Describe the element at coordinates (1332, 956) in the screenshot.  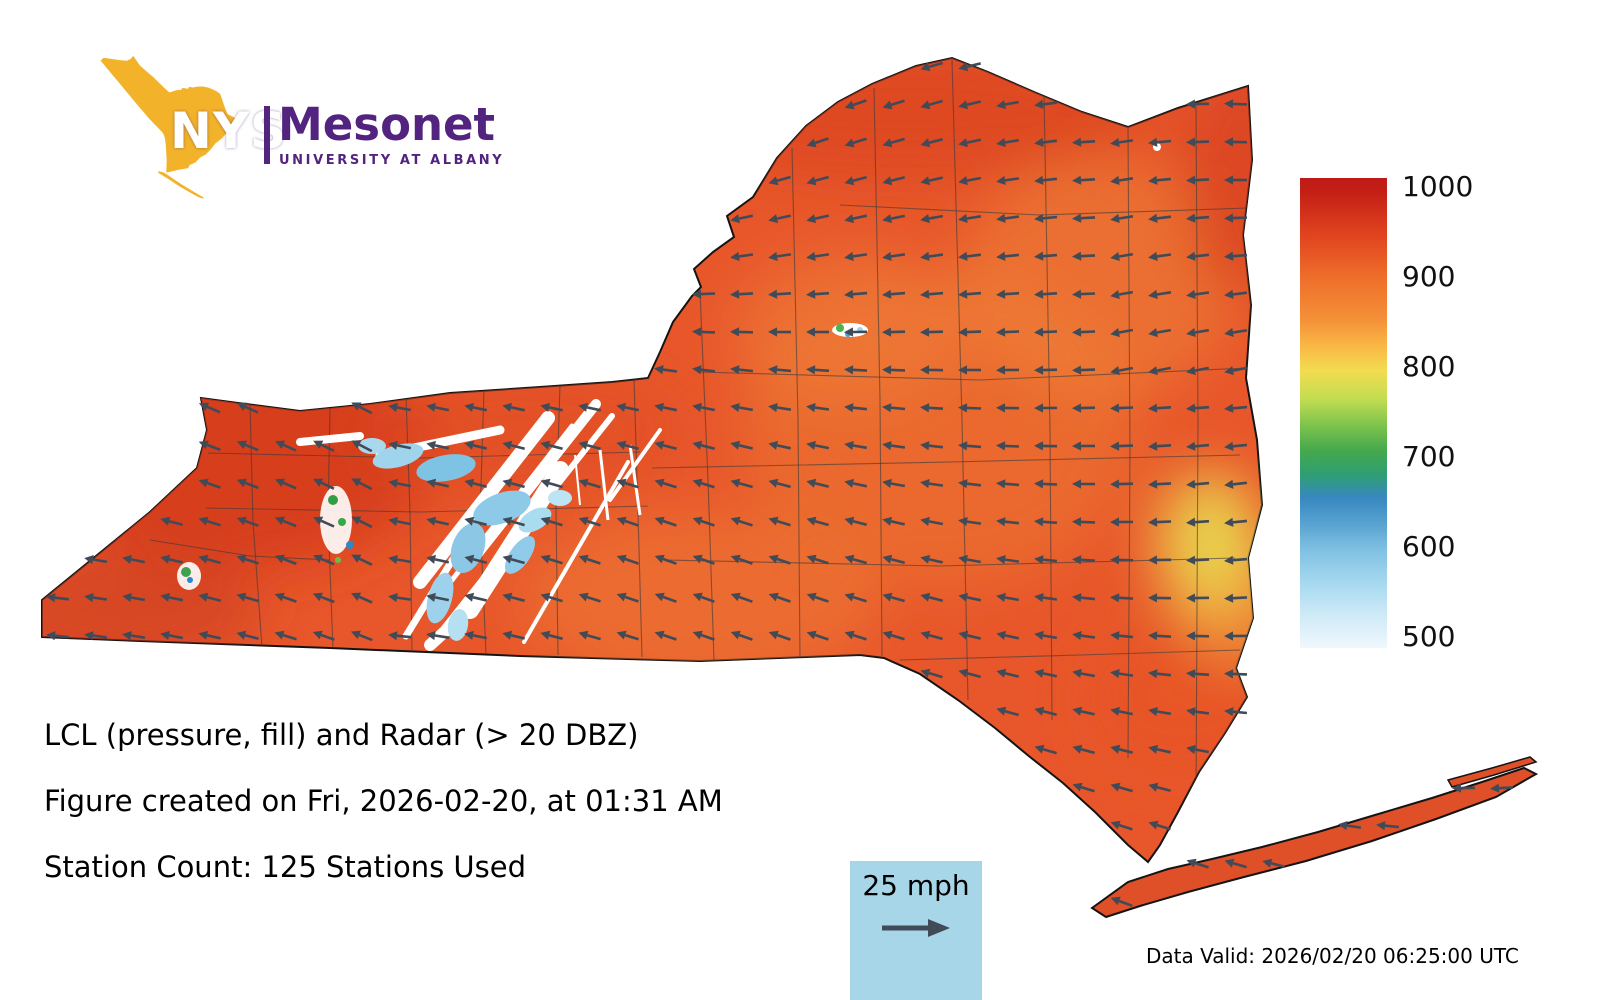
I see `data-valid-text: Data Valid: 2026/02/20 06:25:00 UTC` at that location.